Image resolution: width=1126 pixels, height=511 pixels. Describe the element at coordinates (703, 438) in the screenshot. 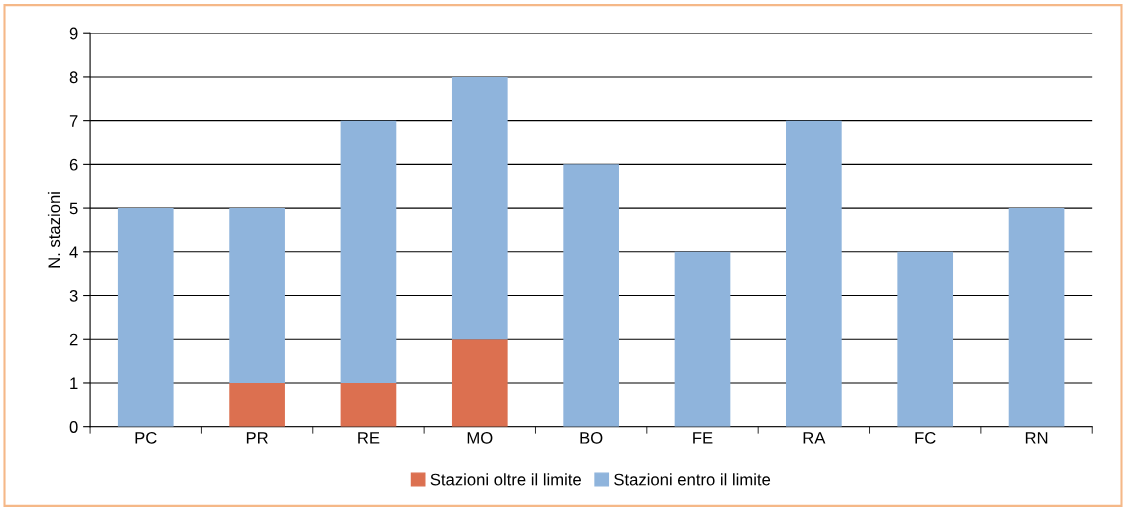

I see `x-tick-label: FE` at that location.